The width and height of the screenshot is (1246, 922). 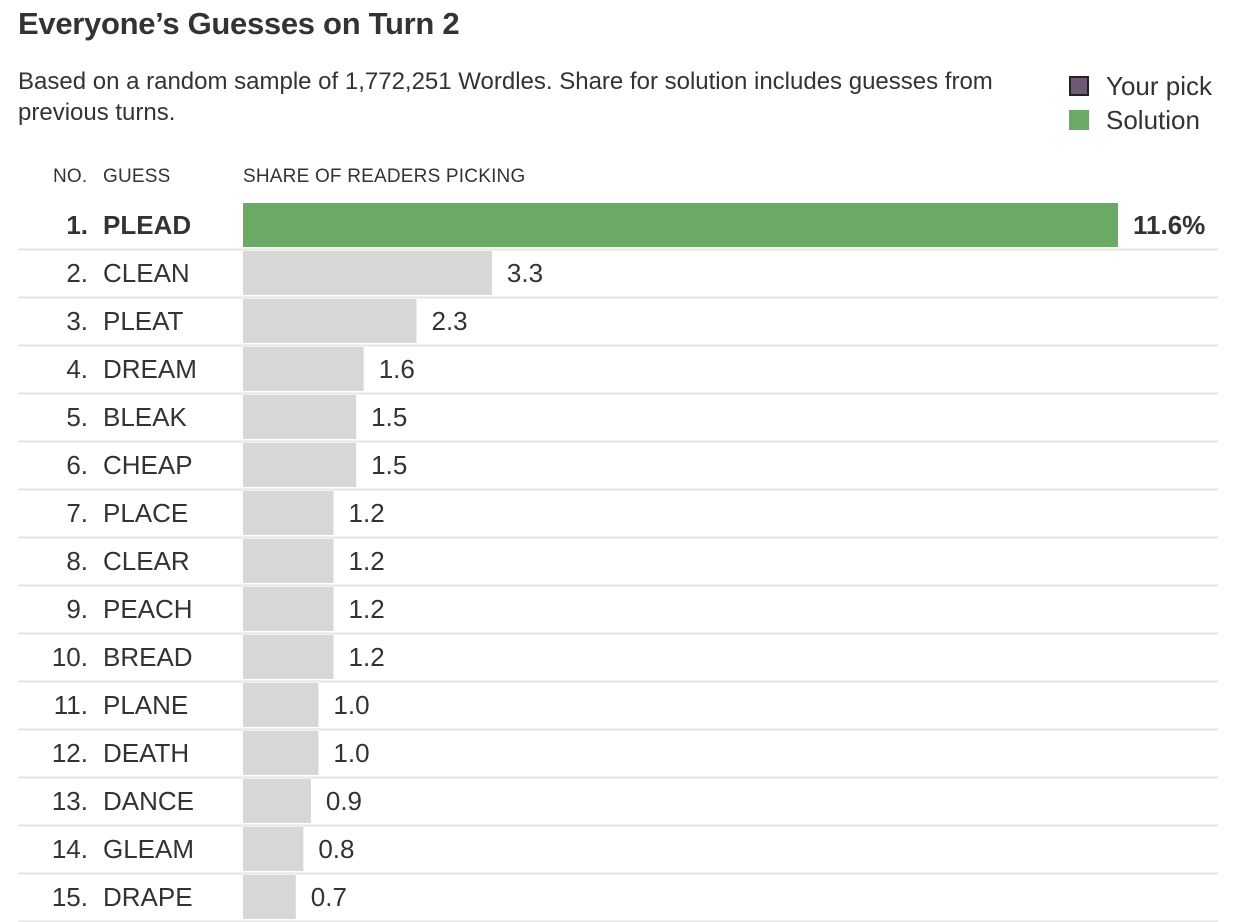 I want to click on chart-row: 3. PLEAT 2.3, so click(x=618, y=323).